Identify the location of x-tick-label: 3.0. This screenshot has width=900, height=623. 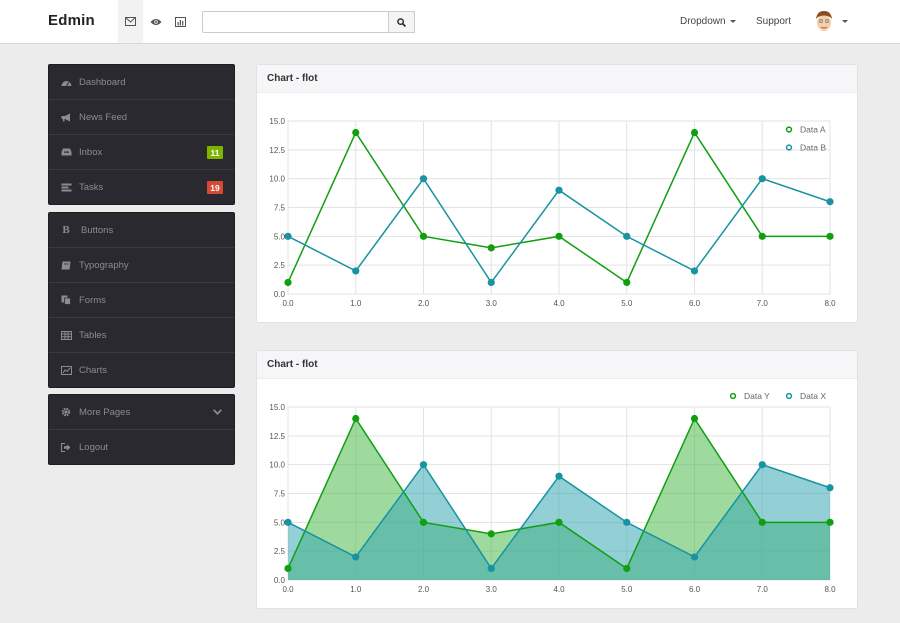
(492, 303).